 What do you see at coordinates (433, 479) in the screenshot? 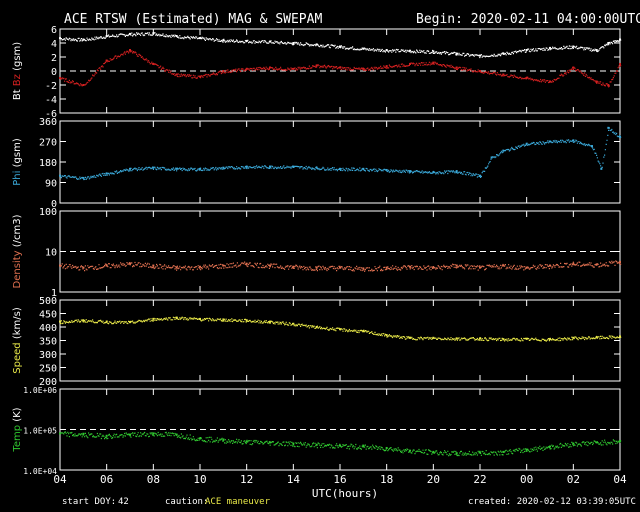
I see `x-tick-label: 20` at bounding box center [433, 479].